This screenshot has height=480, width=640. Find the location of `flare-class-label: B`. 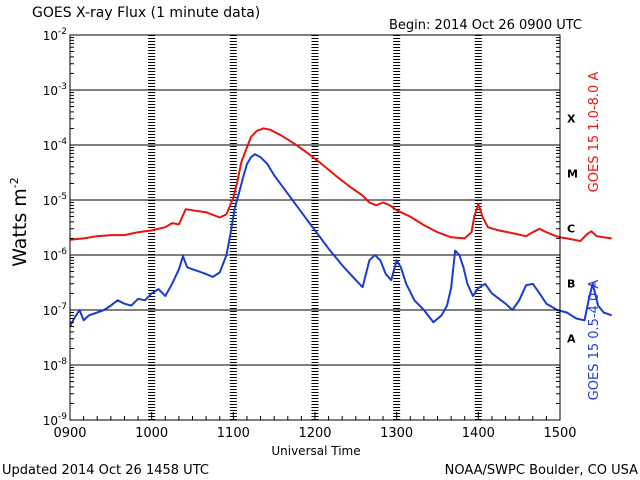

flare-class-label: B is located at coordinates (571, 284).